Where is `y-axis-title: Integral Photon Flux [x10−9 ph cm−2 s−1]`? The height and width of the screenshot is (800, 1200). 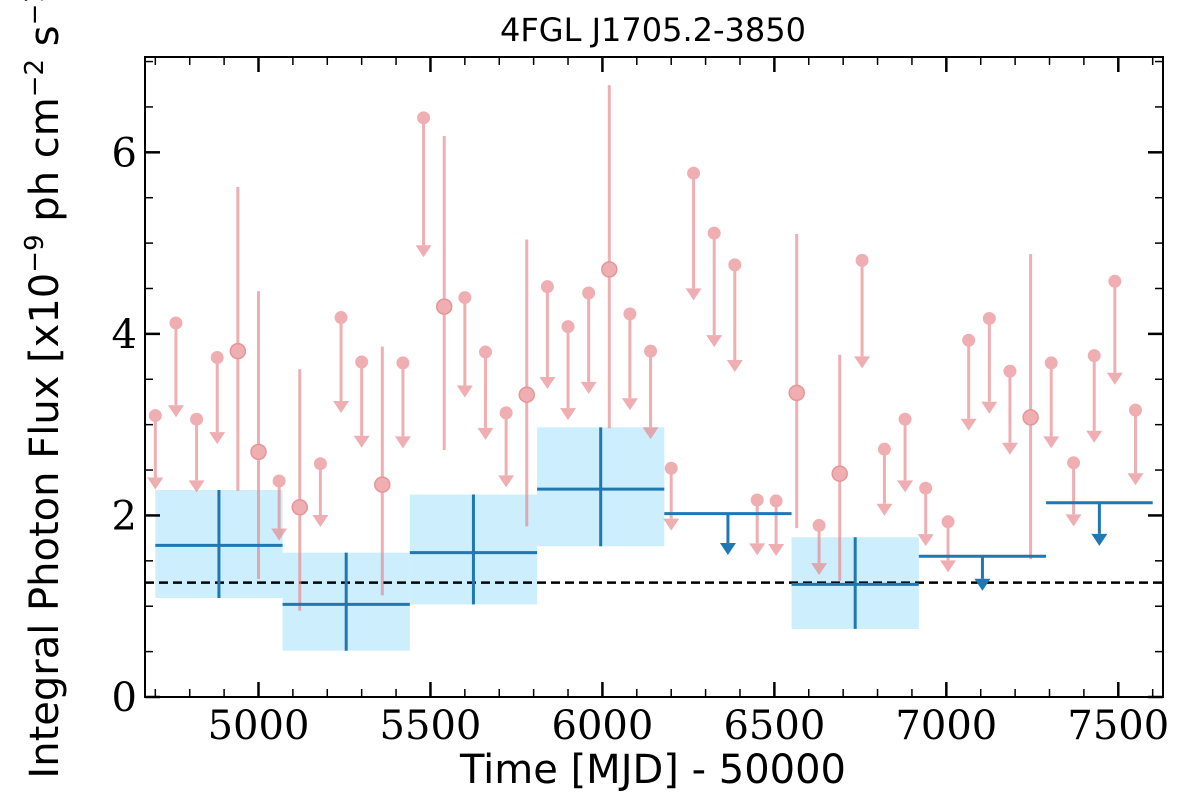
y-axis-title: Integral Photon Flux [x10−9 ph cm−2 s−1] is located at coordinates (44, 389).